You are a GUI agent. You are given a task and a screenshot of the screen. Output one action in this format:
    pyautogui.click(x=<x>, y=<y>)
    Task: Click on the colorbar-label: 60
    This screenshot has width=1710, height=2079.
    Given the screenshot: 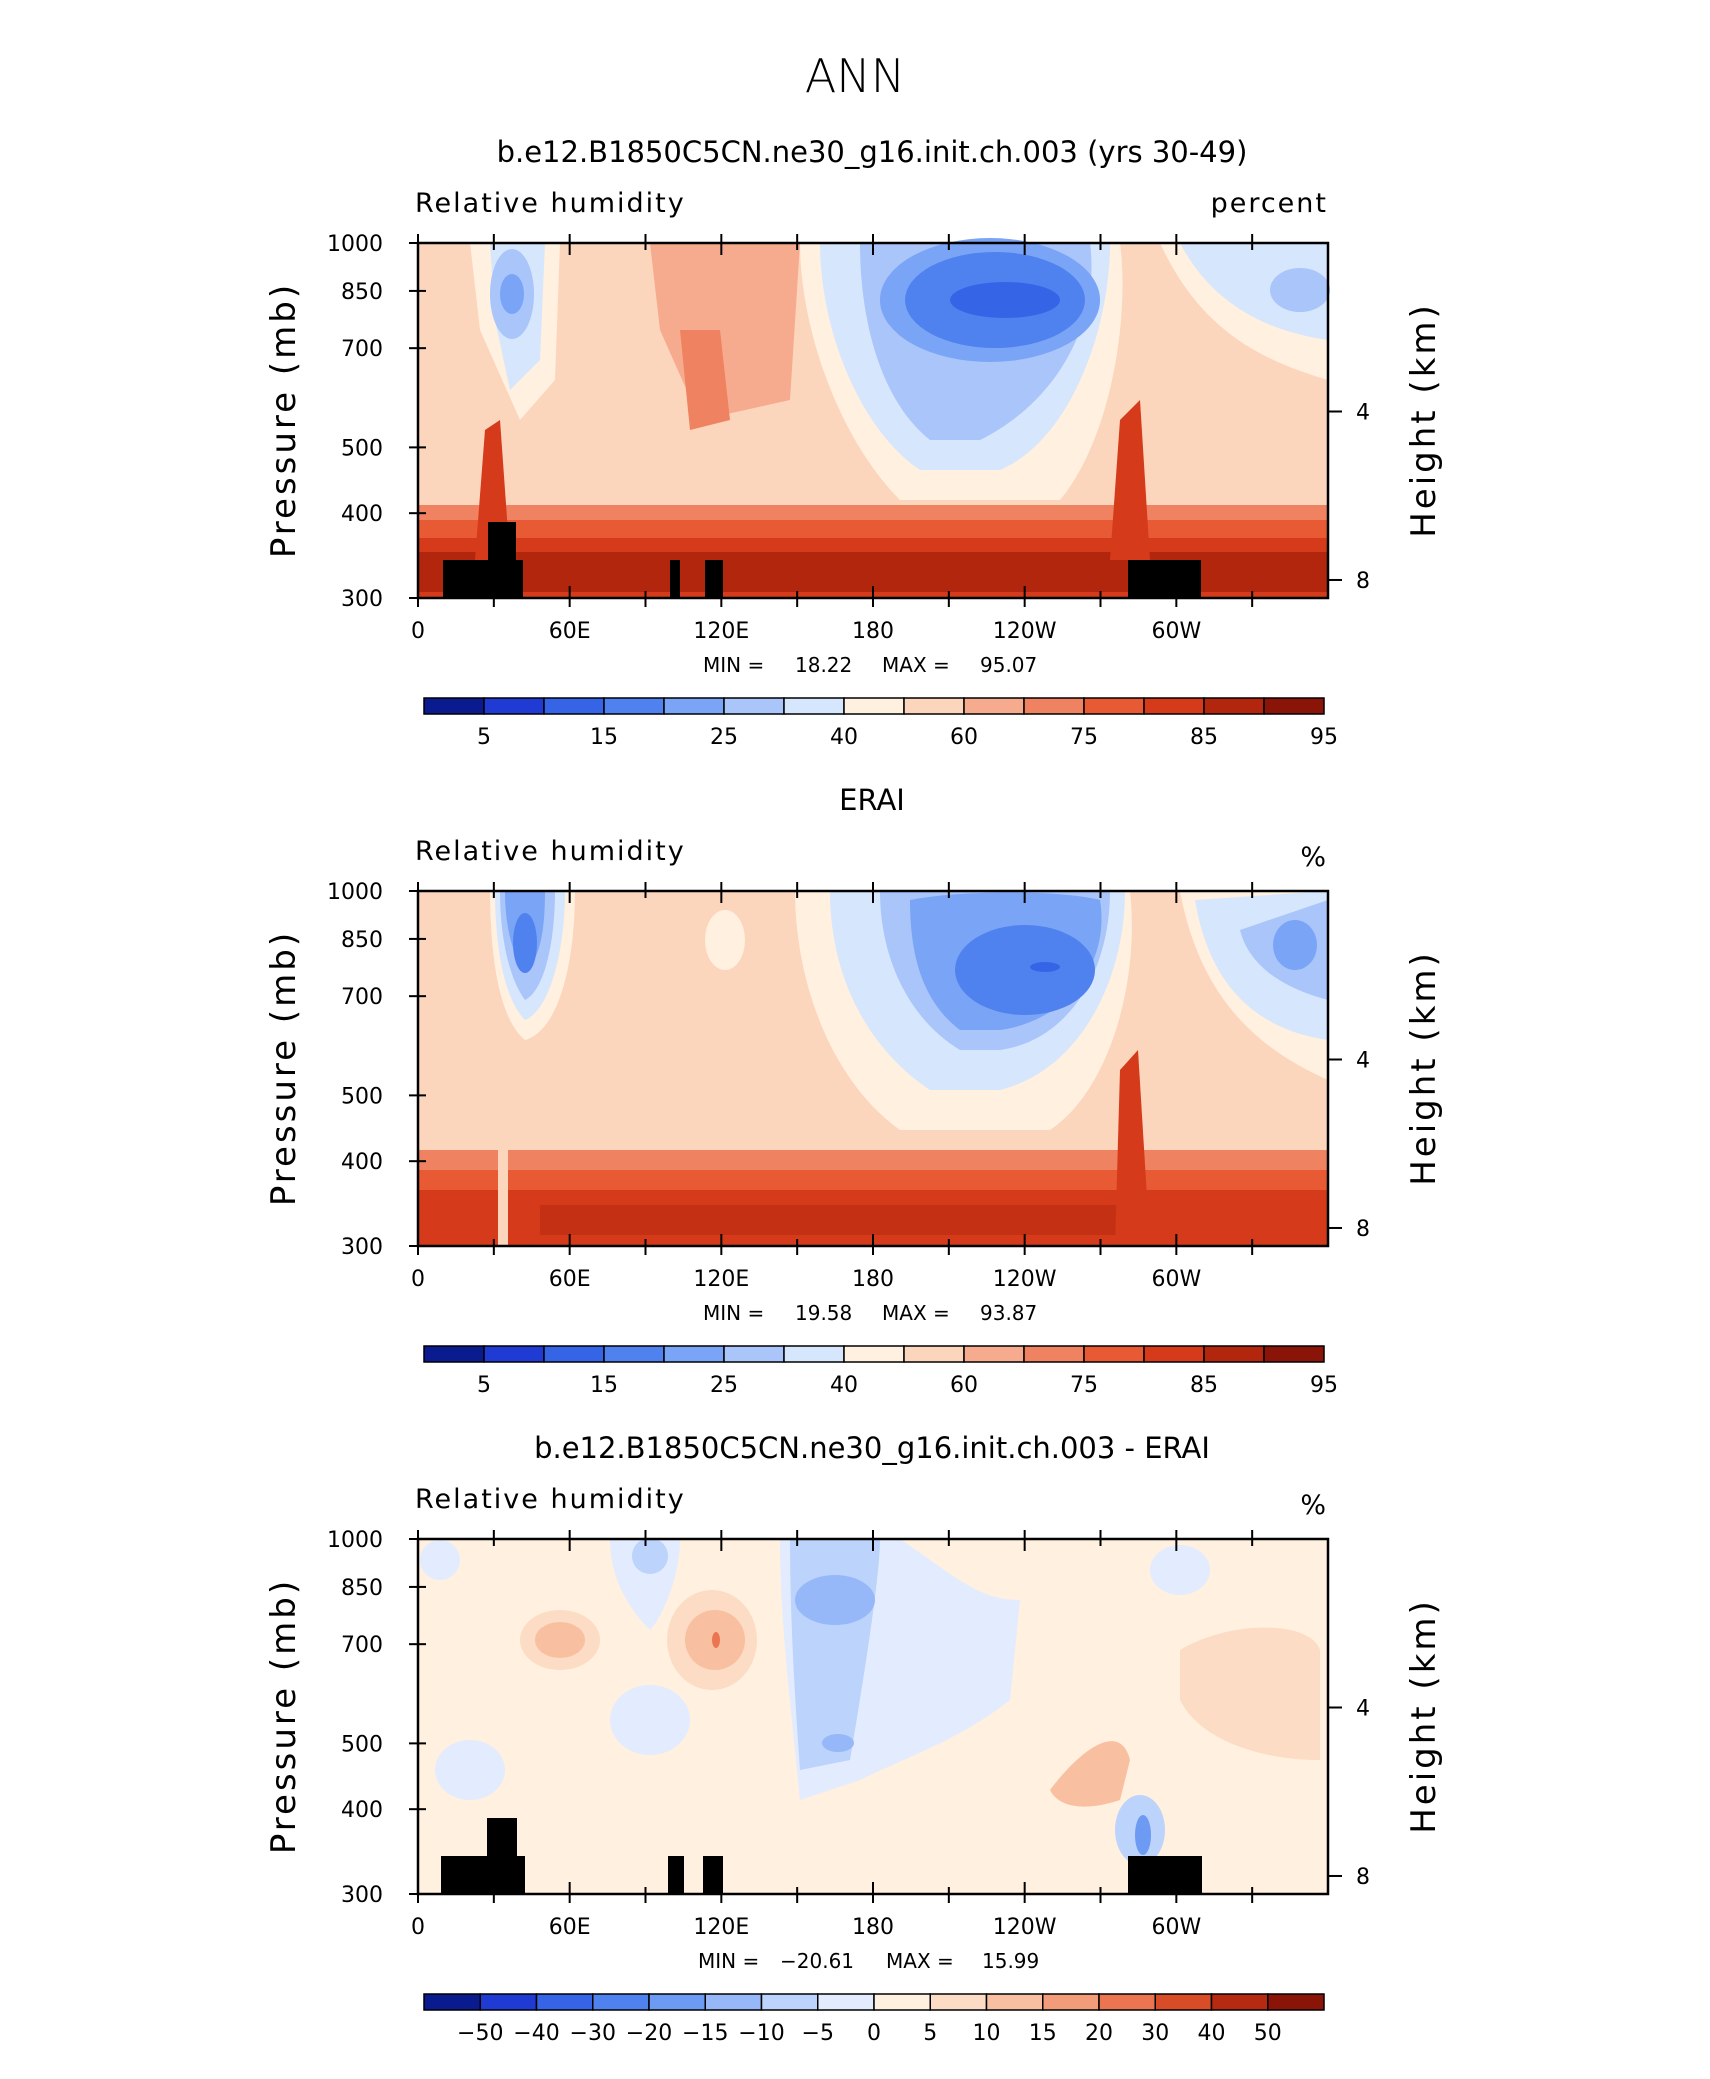 What is the action you would take?
    pyautogui.click(x=964, y=1385)
    